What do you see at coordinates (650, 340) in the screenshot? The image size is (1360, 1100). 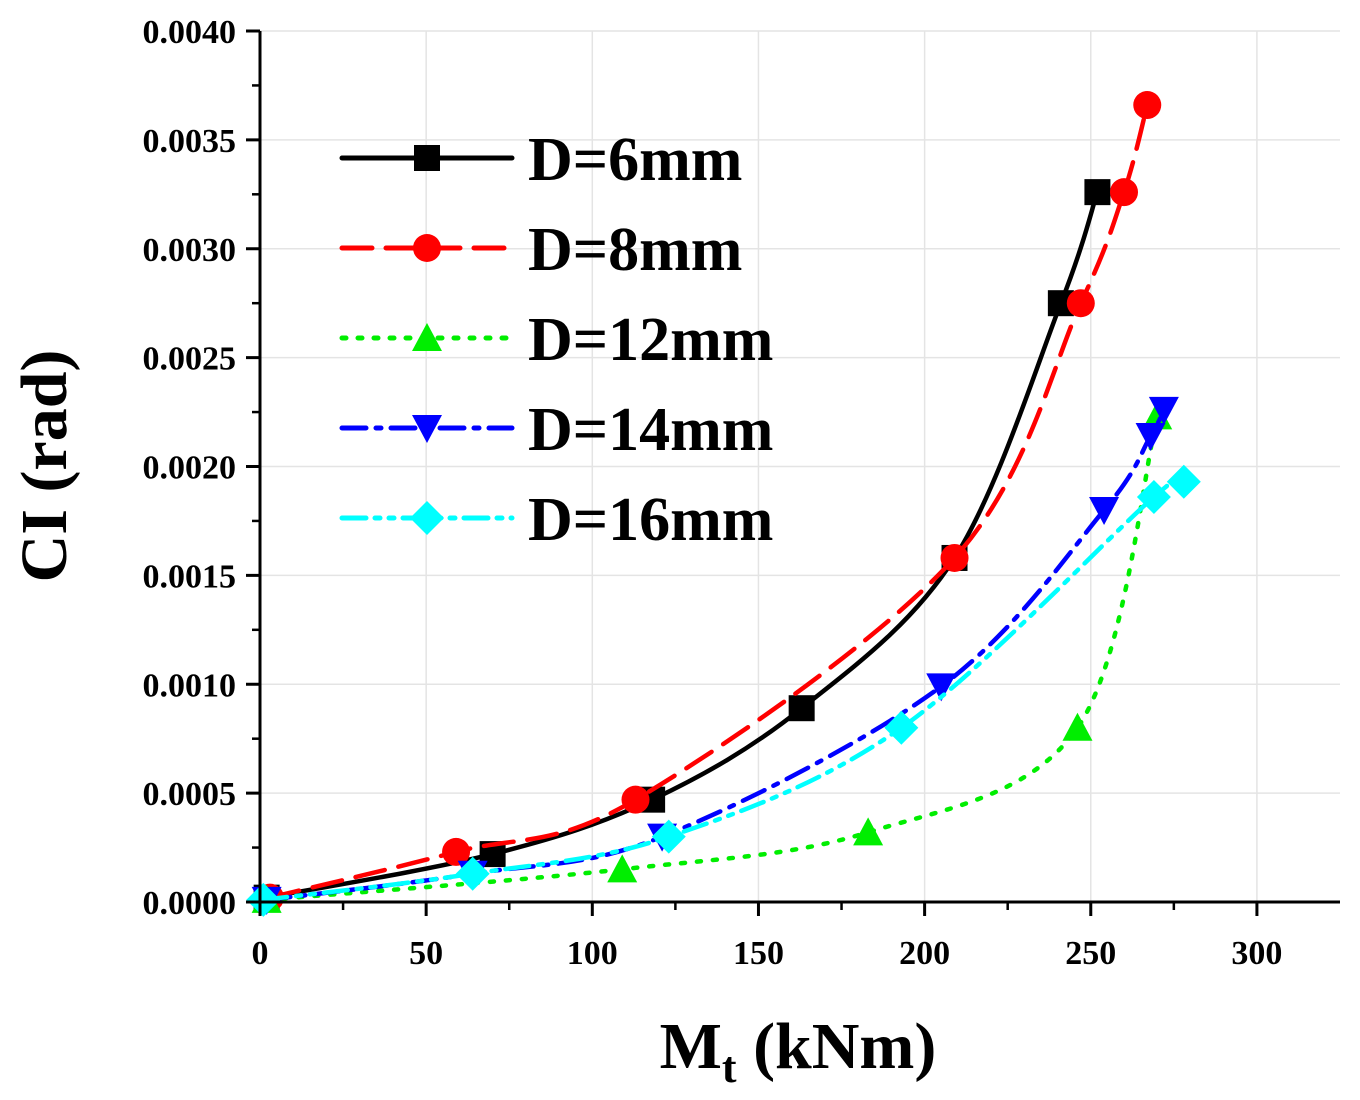 I see `legend-label: D=12mm` at bounding box center [650, 340].